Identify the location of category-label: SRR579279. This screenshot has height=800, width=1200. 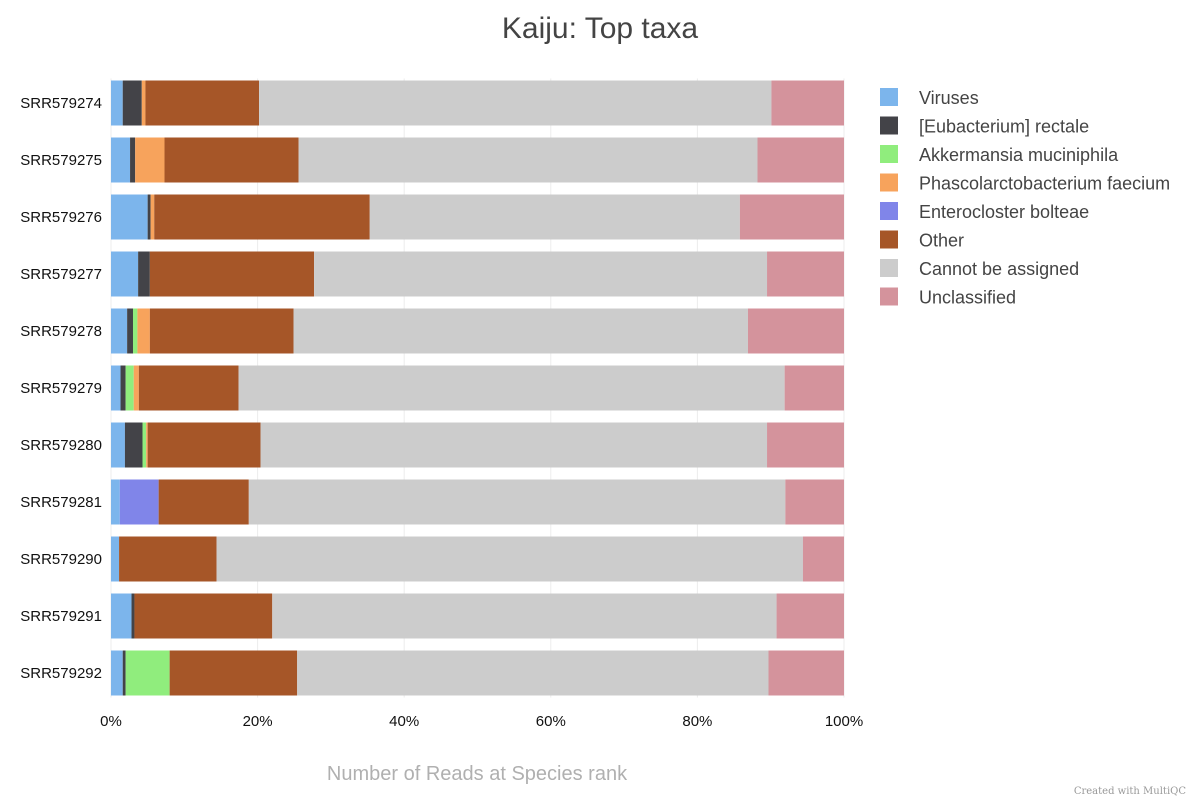
(61, 388).